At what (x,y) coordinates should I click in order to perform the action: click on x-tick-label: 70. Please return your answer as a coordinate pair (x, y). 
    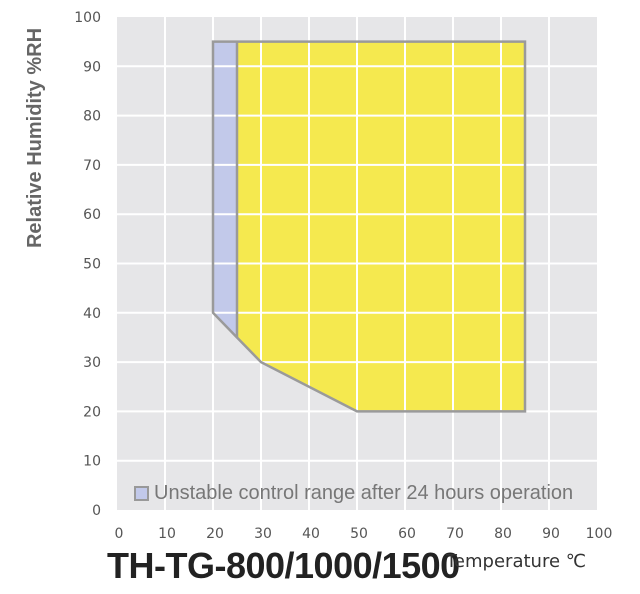
    Looking at the image, I should click on (455, 534).